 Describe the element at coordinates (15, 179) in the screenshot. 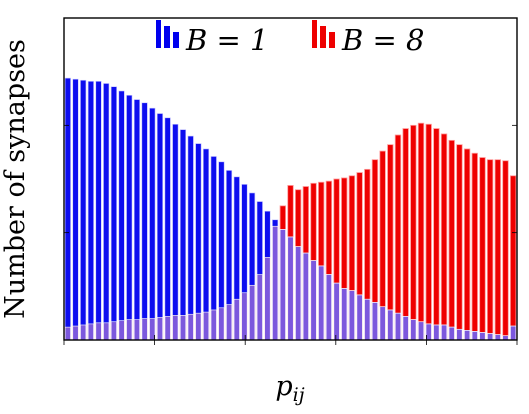

I see `y-axis-label: Number of synapses` at that location.